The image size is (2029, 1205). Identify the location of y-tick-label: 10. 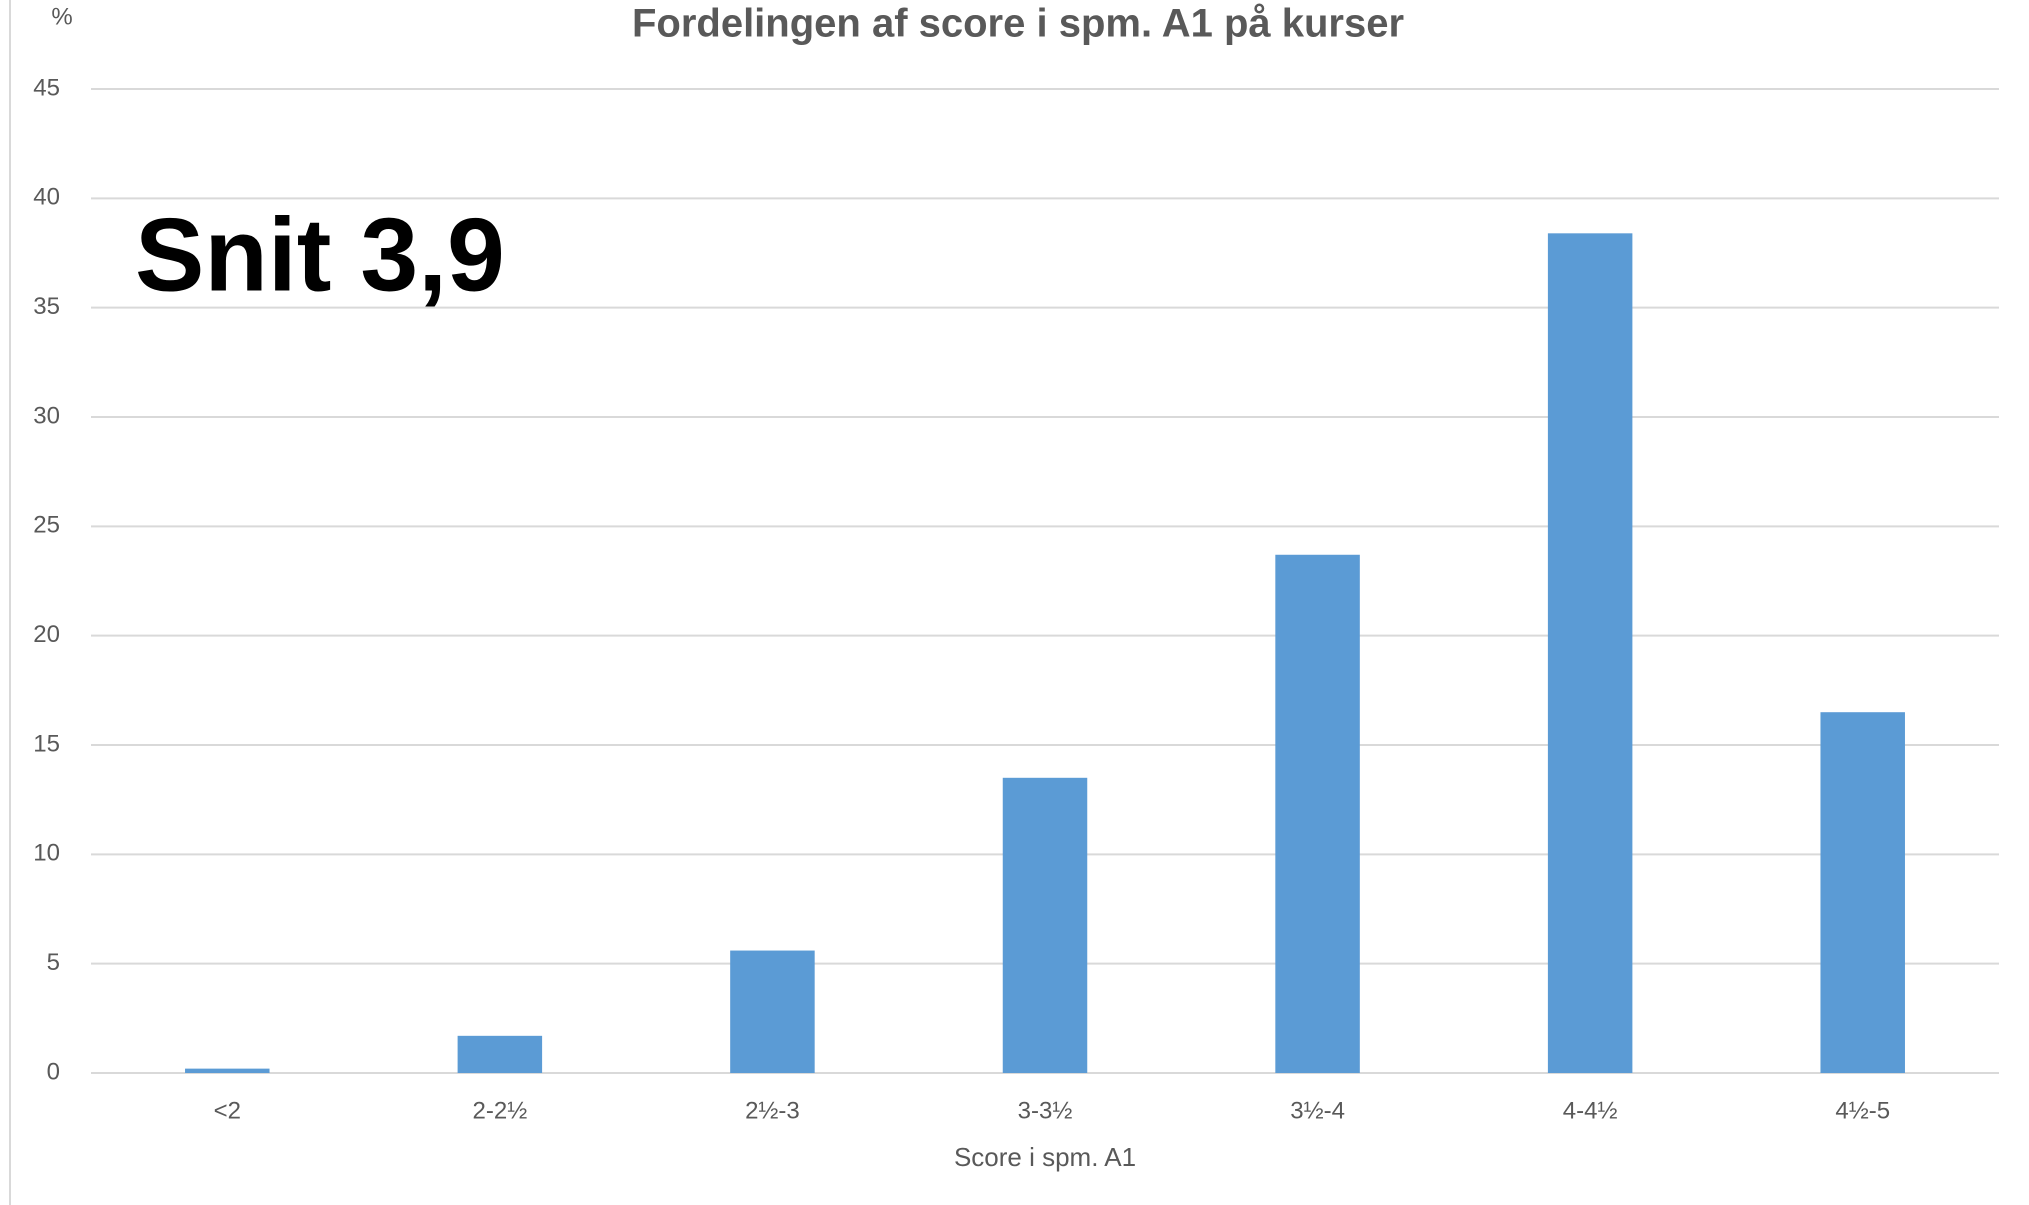
(46, 853).